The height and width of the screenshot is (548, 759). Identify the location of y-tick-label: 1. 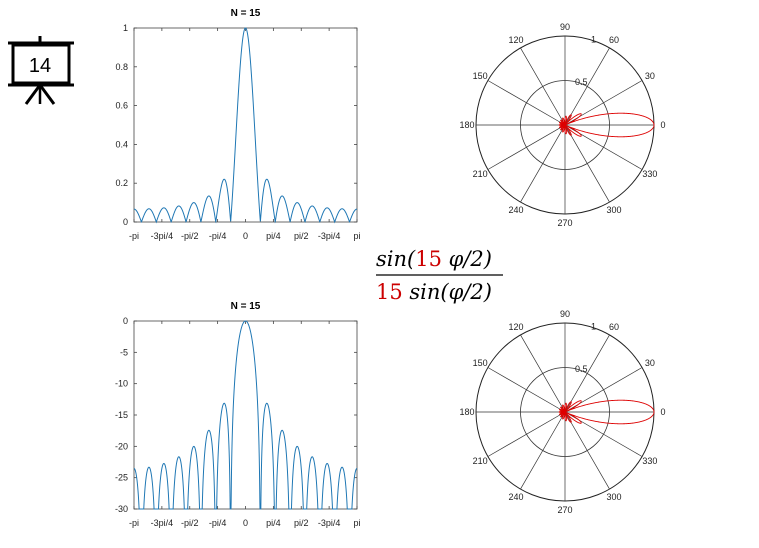
(125, 28).